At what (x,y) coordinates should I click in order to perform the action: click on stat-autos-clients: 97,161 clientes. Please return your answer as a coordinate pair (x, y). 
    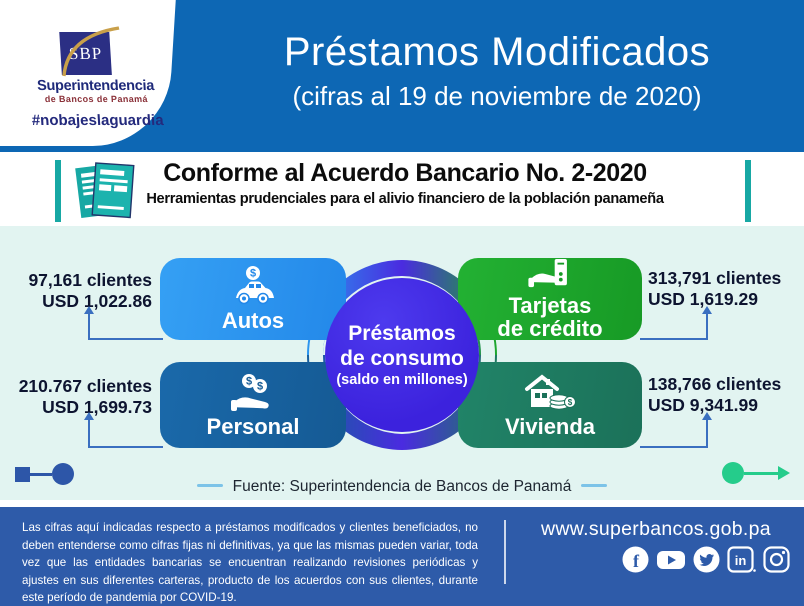
    Looking at the image, I should click on (90, 280).